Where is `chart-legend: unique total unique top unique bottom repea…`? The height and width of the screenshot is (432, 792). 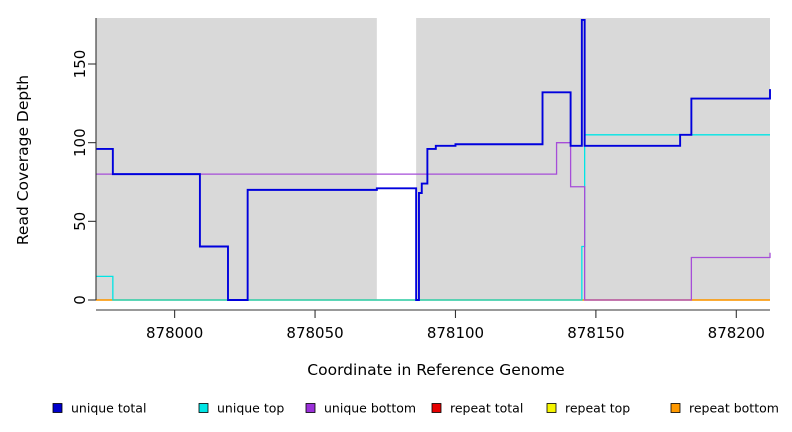 chart-legend: unique total unique top unique bottom repea… is located at coordinates (415, 408).